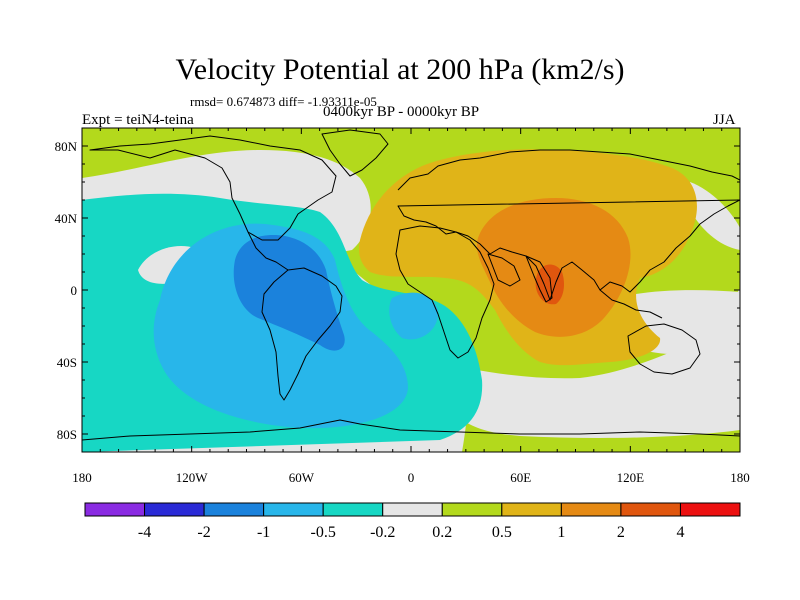 Image resolution: width=800 pixels, height=600 pixels. What do you see at coordinates (631, 477) in the screenshot?
I see `lon-label: 120E` at bounding box center [631, 477].